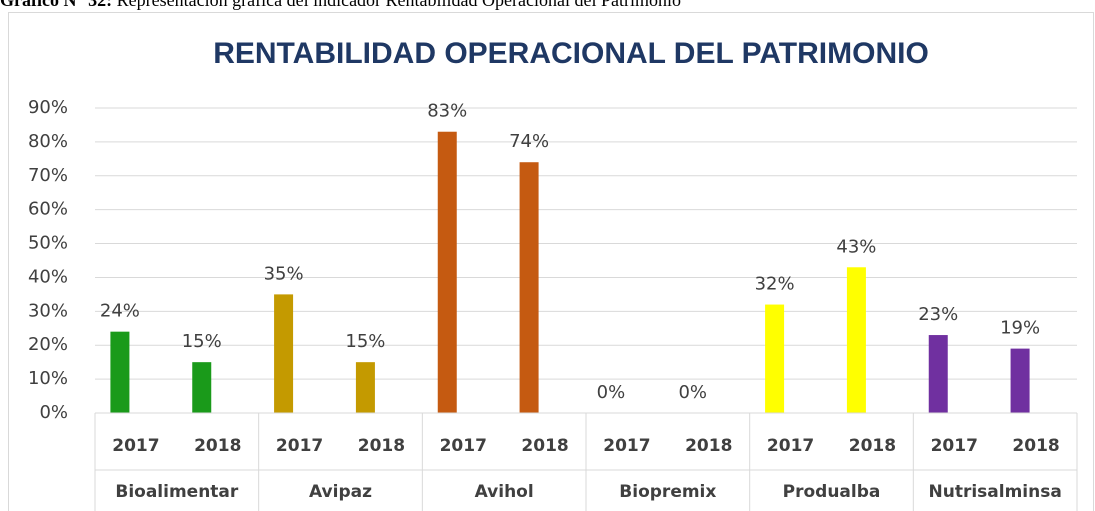  I want to click on group-label: Bioalimentar, so click(177, 492).